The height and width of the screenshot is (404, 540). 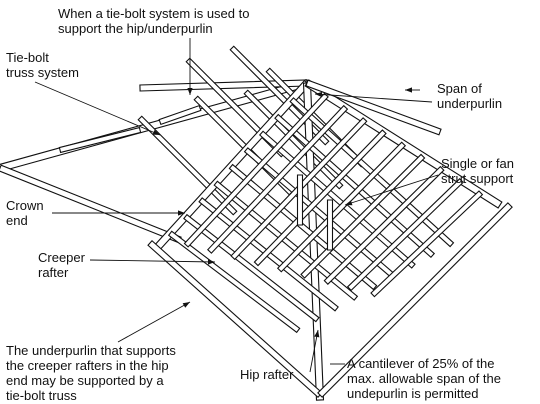 What do you see at coordinates (156, 132) in the screenshot?
I see `arrow-tie-bolt` at bounding box center [156, 132].